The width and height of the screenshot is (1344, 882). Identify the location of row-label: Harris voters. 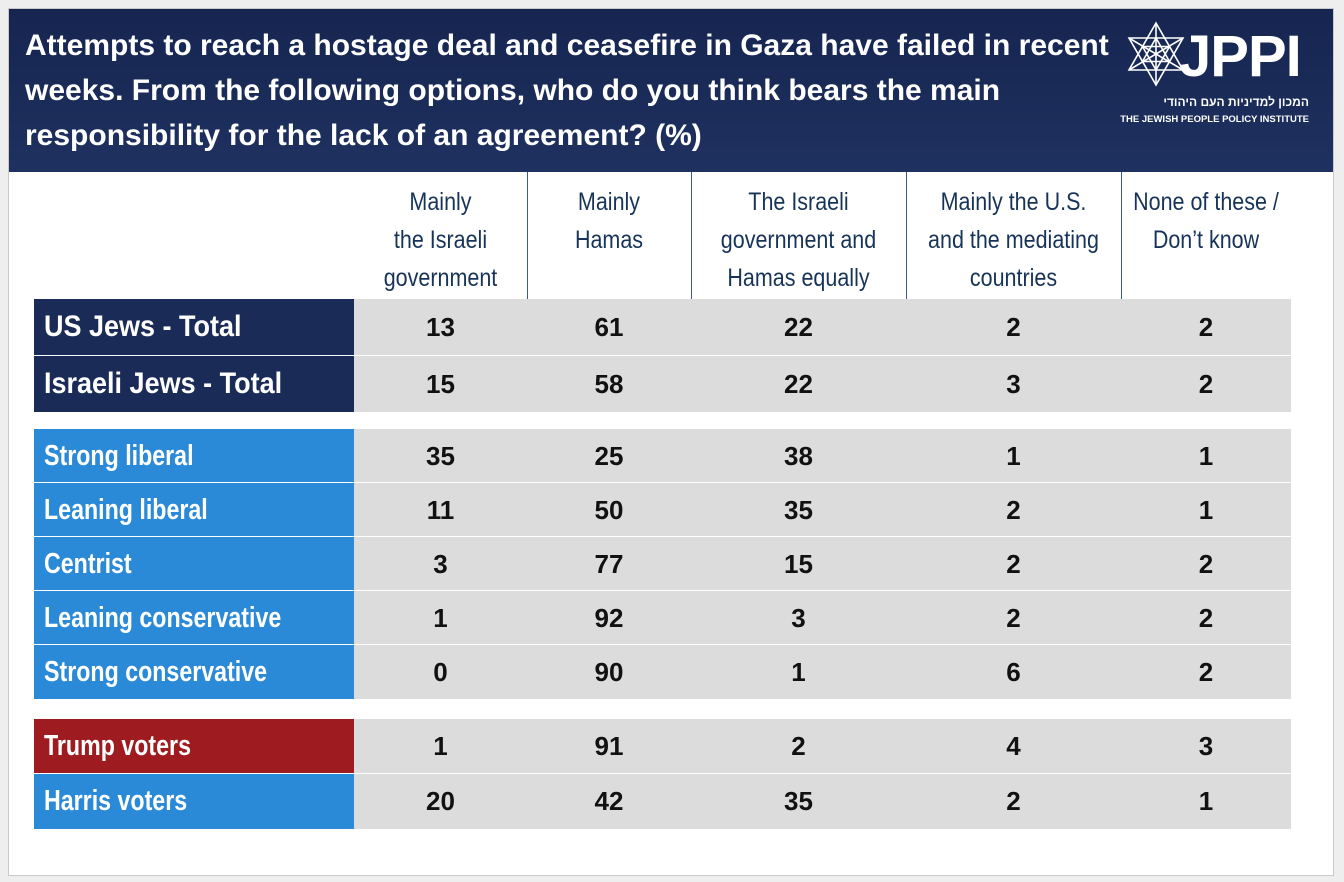
(198, 801).